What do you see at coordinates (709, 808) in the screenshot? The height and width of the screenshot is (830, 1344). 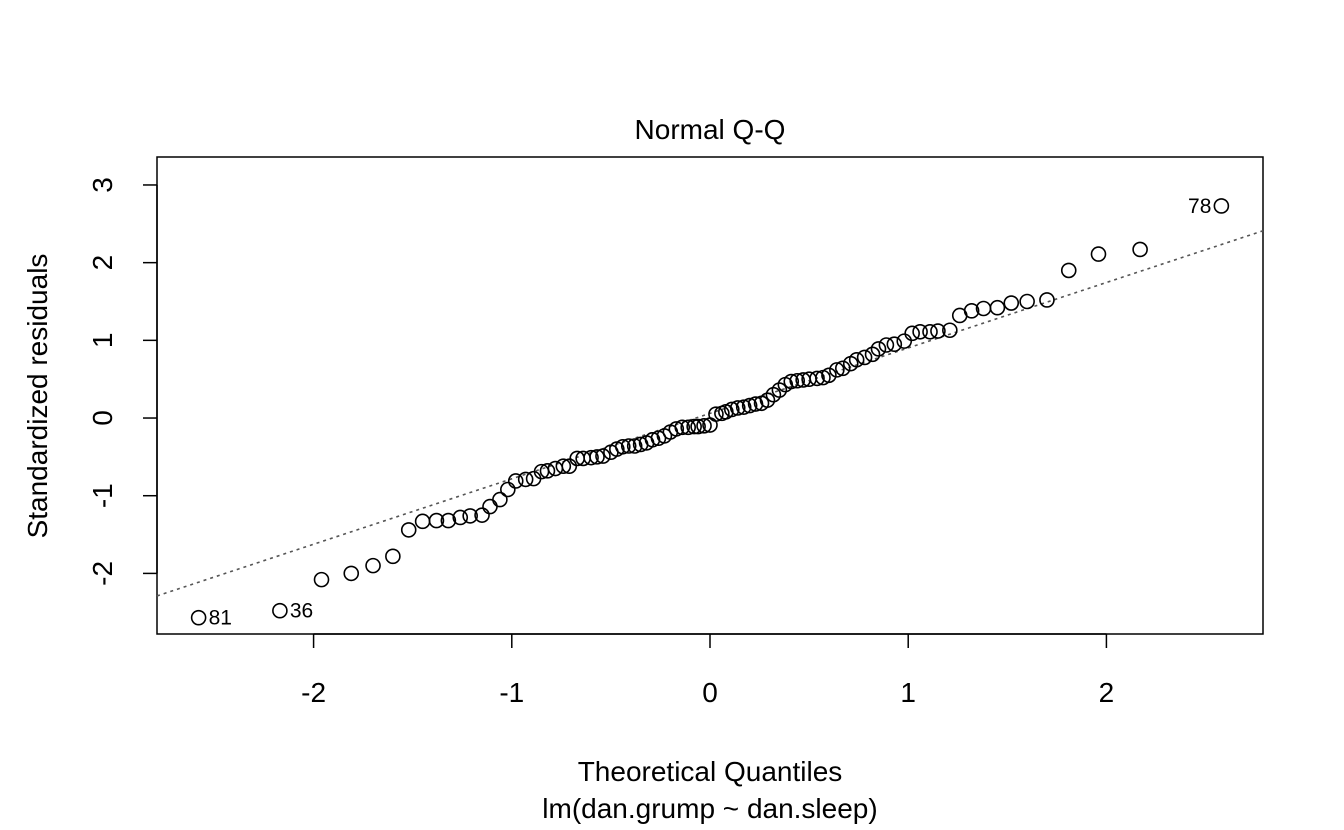 I see `chart-subtitle: lm(dan.grump ~ dan.sleep)` at bounding box center [709, 808].